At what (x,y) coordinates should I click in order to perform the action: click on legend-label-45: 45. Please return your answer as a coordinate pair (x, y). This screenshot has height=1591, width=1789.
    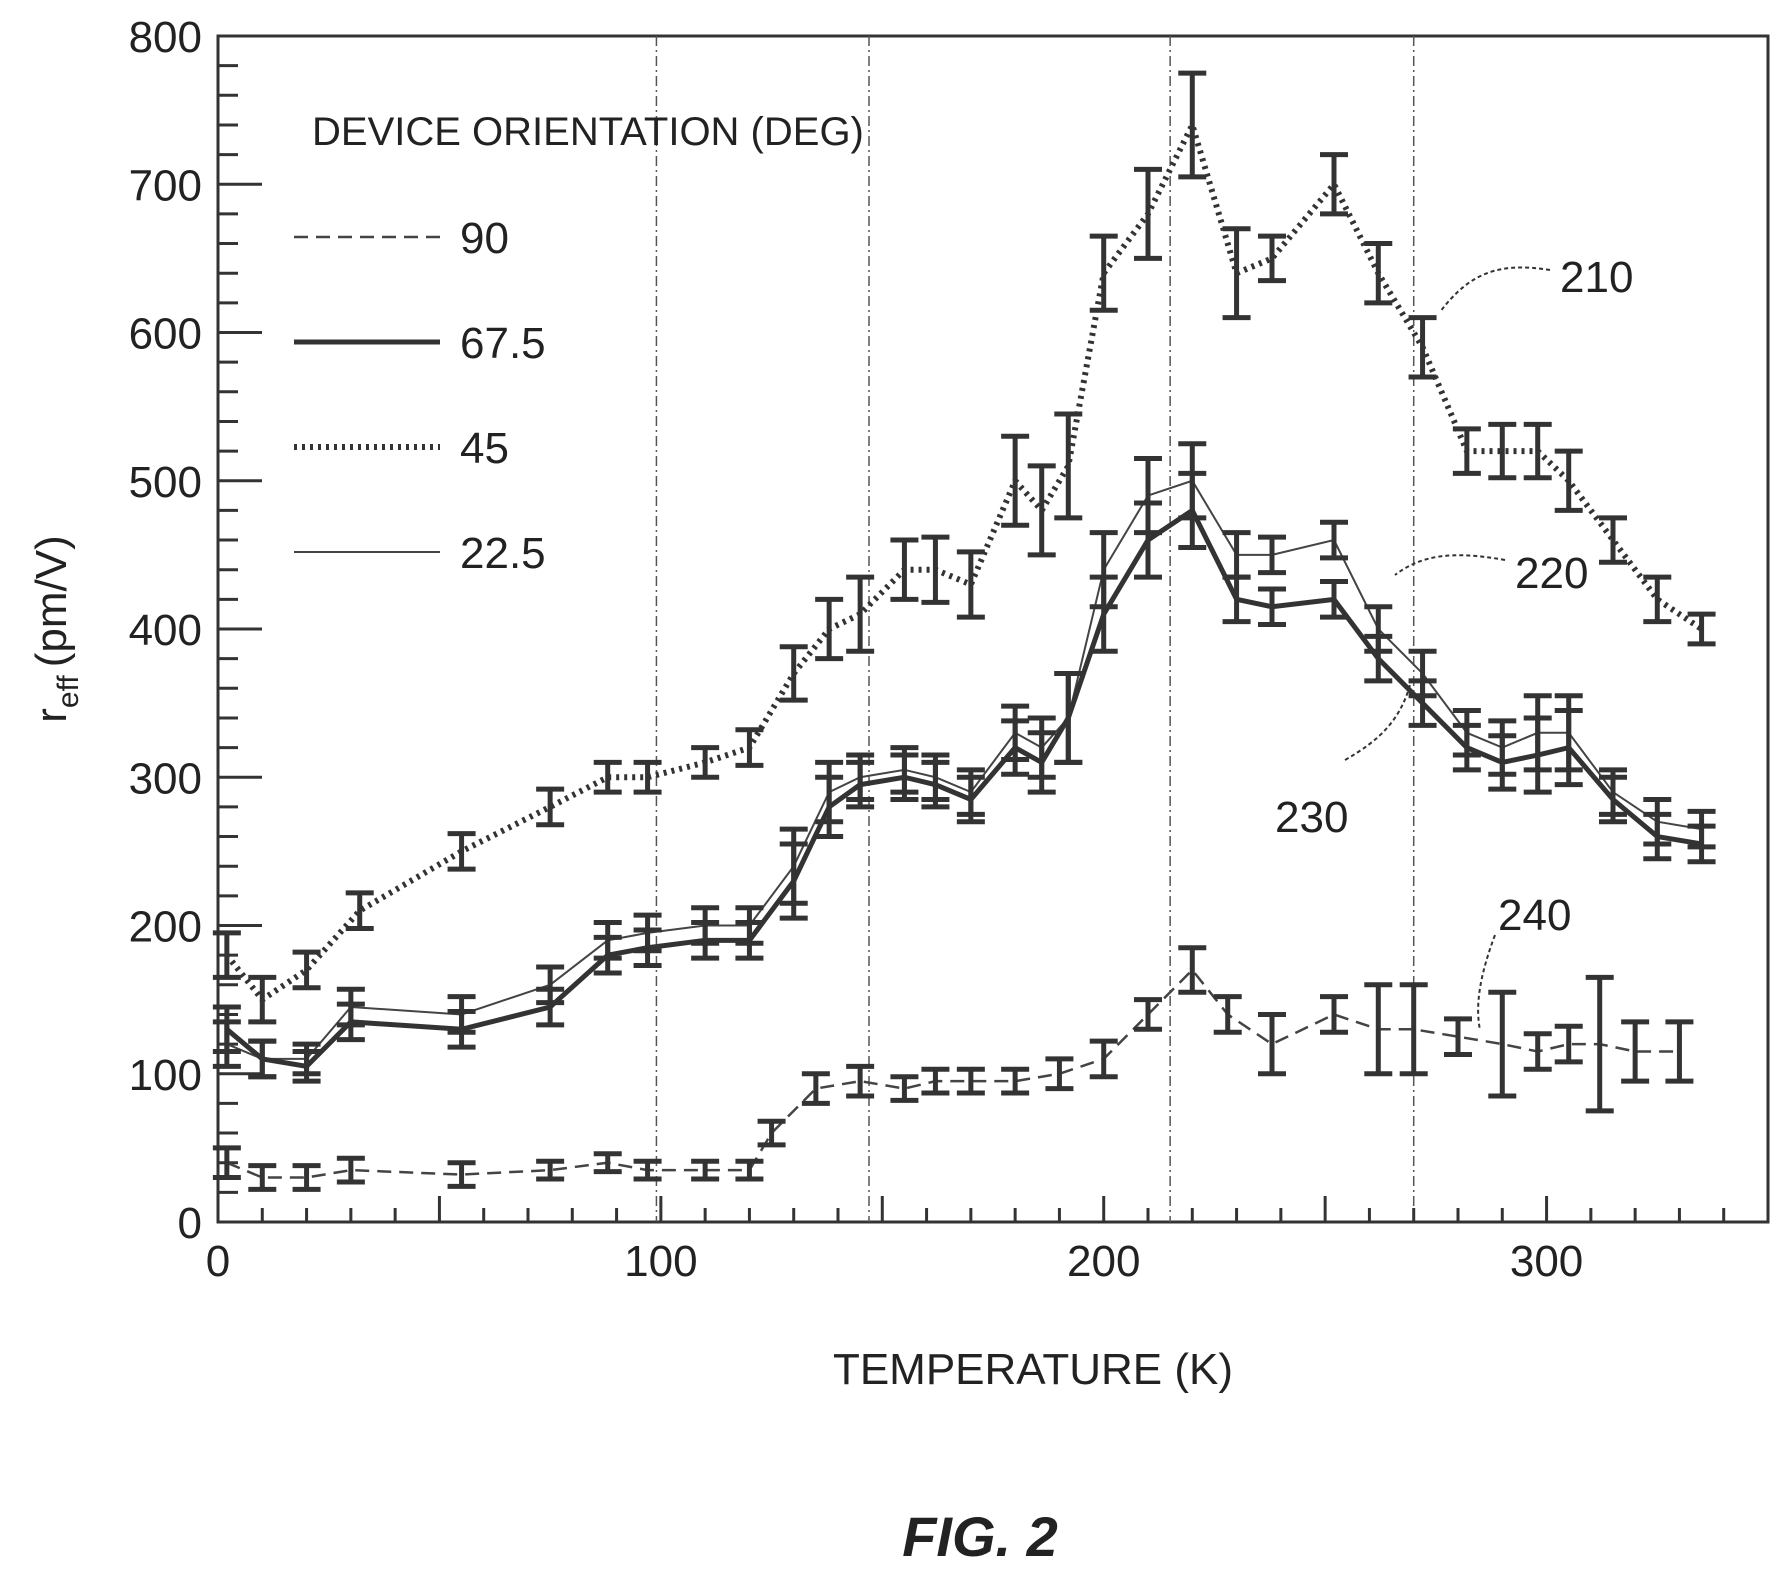
    Looking at the image, I should click on (484, 448).